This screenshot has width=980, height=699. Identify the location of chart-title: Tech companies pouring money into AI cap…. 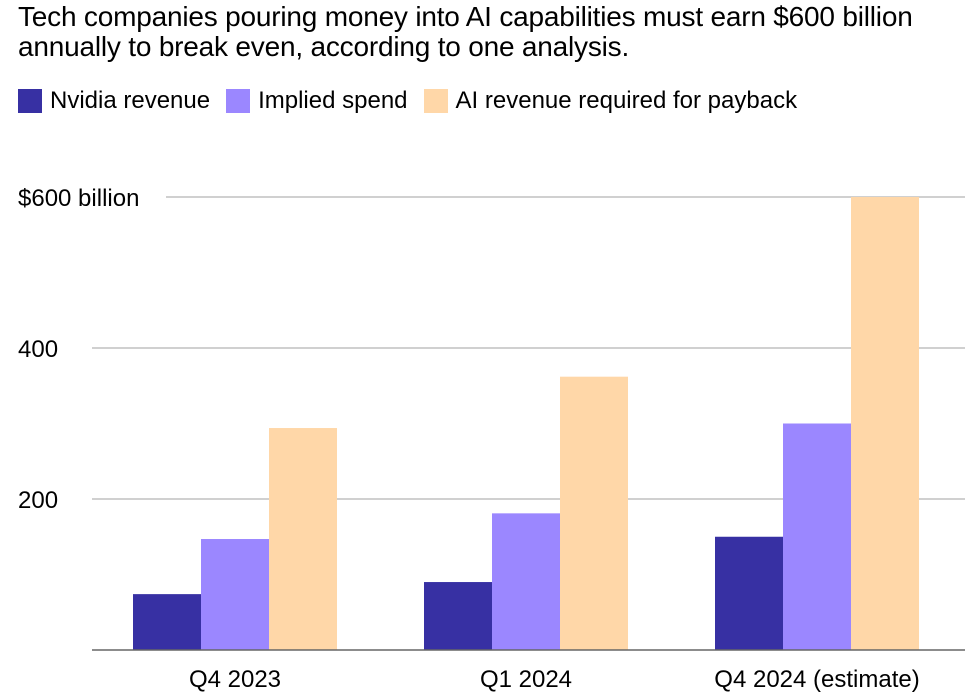
(465, 31).